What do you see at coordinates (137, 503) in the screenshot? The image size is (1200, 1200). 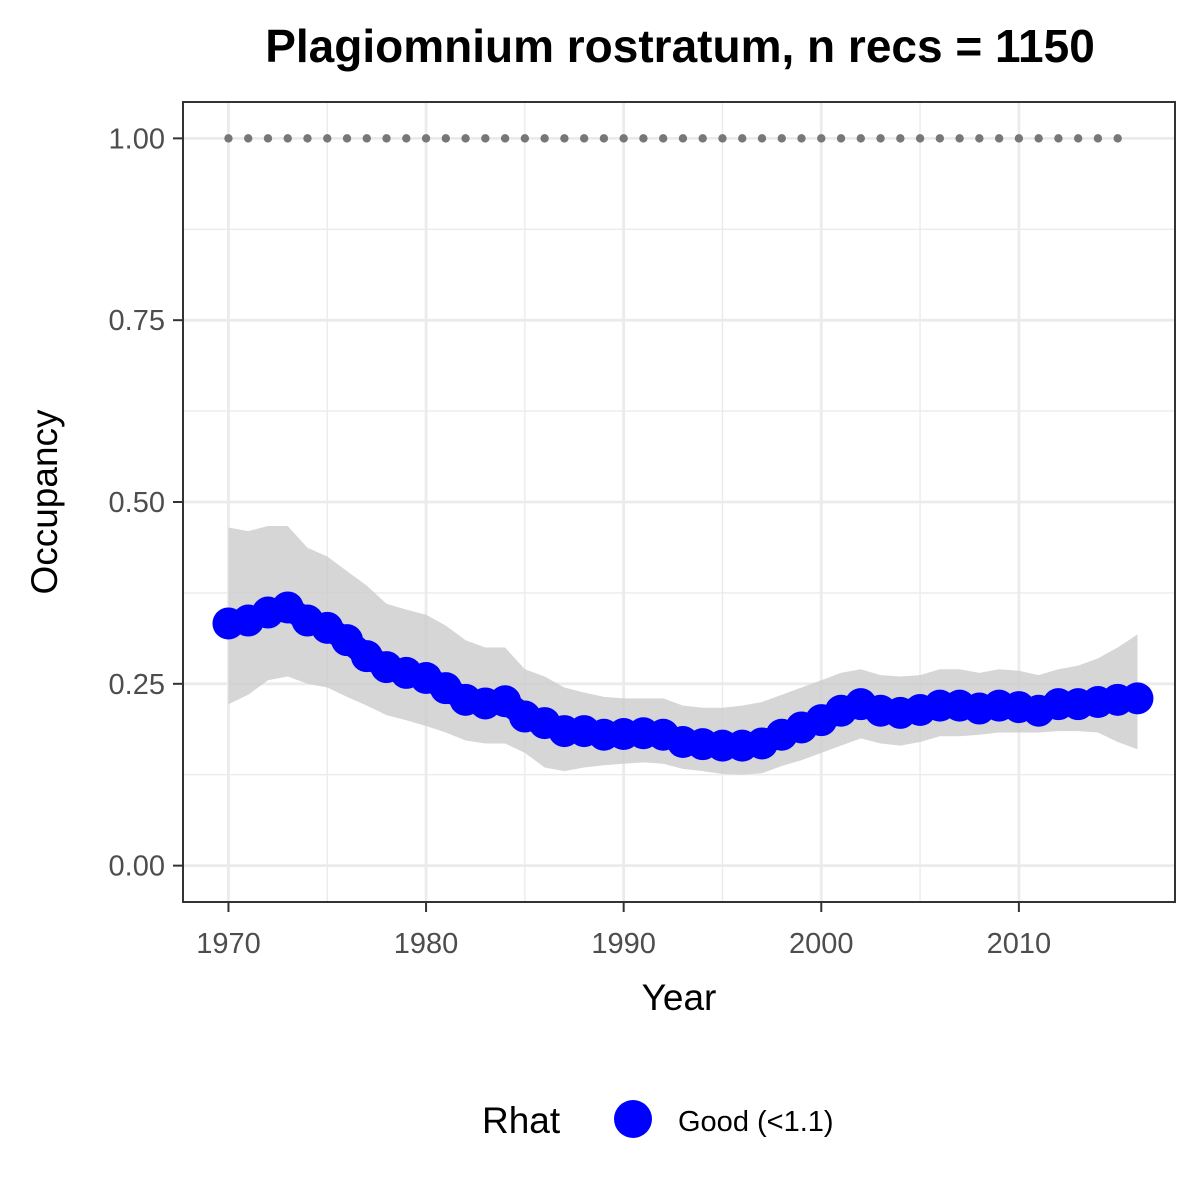 I see `y-tick-label: 0.50` at bounding box center [137, 503].